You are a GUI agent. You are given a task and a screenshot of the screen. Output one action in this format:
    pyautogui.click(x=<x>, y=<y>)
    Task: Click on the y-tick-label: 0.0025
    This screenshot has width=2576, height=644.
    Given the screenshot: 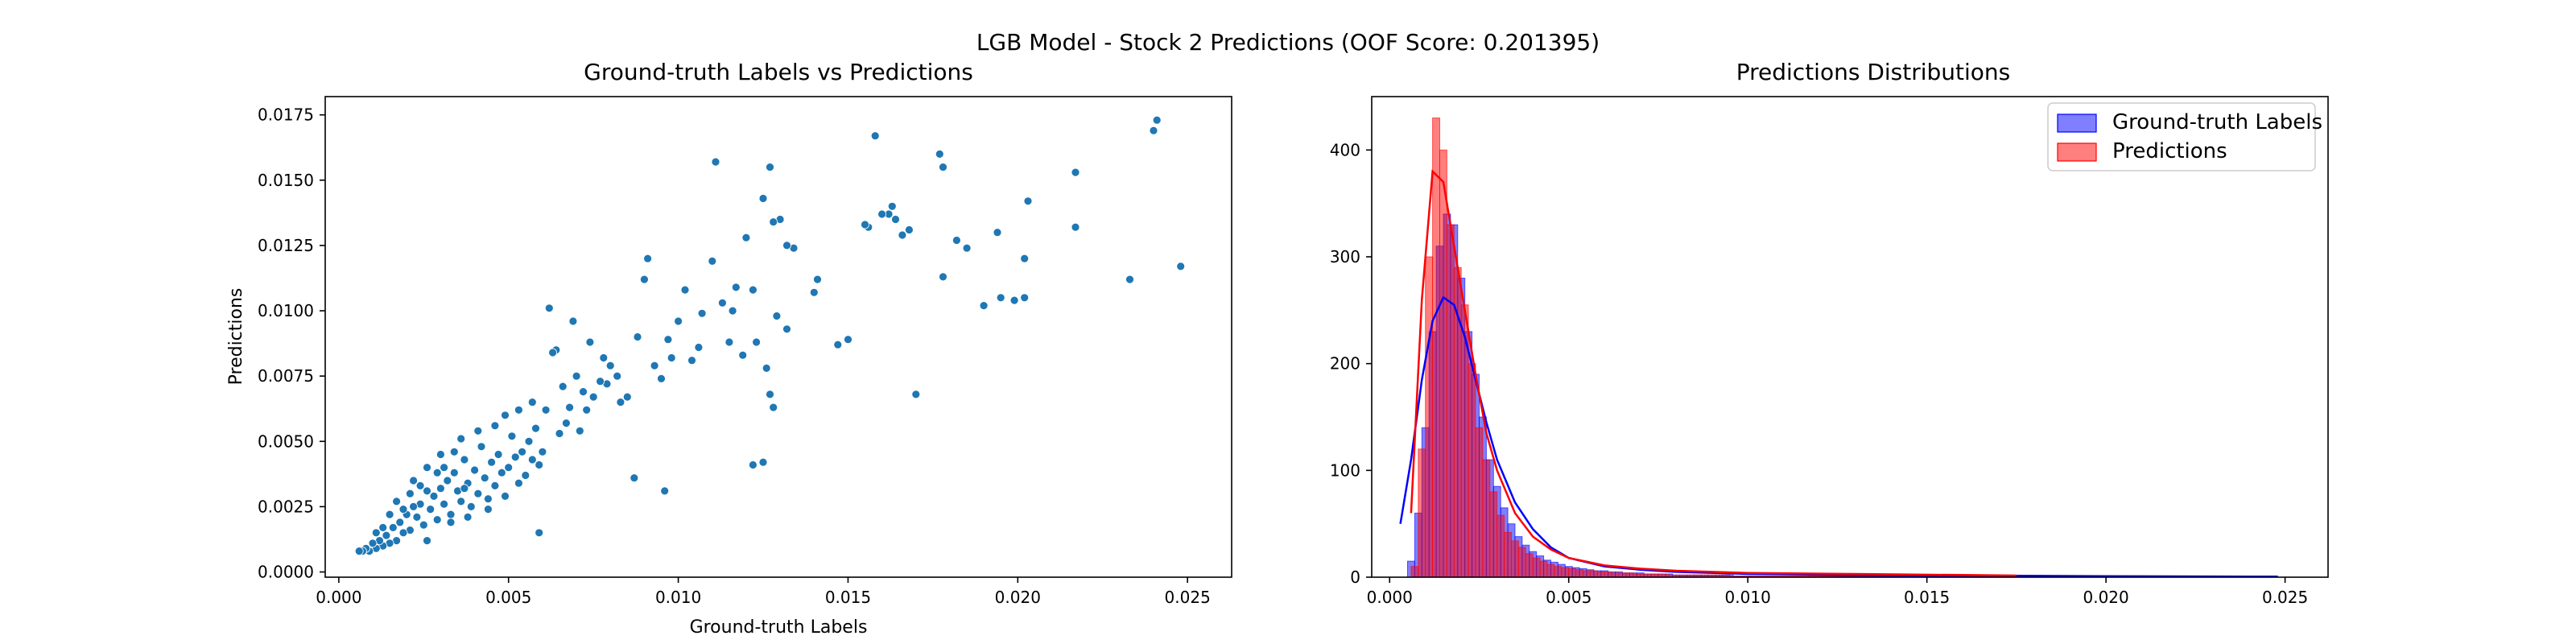 What is the action you would take?
    pyautogui.click(x=286, y=506)
    